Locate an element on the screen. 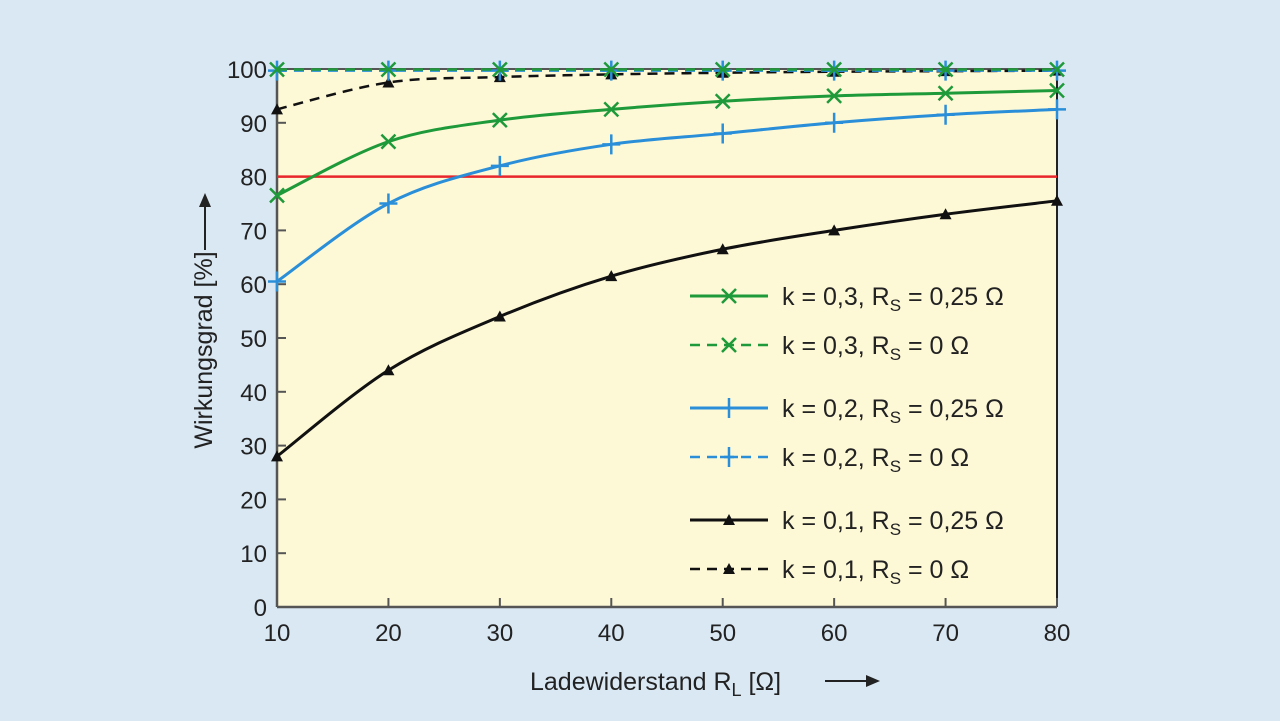 This screenshot has height=721, width=1280. y-tick-label: 0 is located at coordinates (260, 608).